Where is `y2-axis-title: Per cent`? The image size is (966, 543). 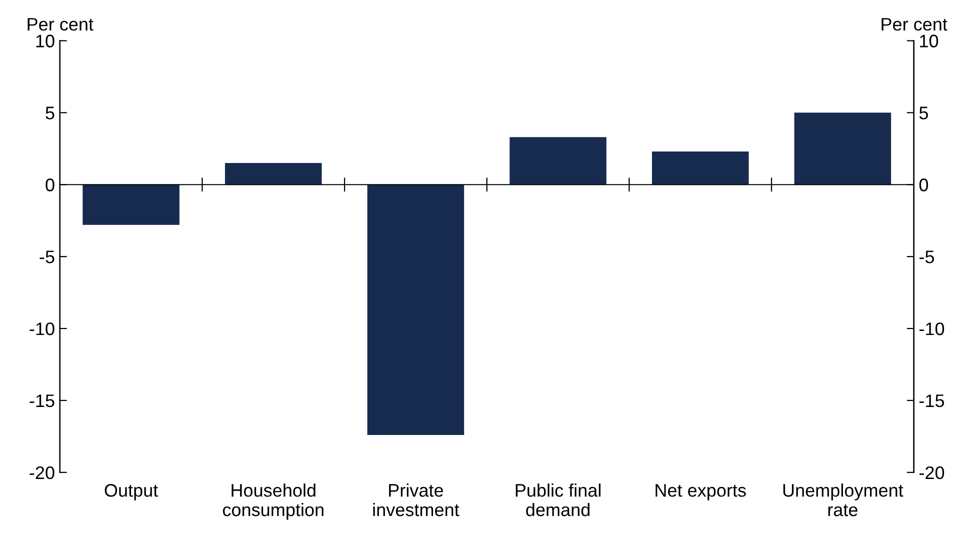
y2-axis-title: Per cent is located at coordinates (915, 24).